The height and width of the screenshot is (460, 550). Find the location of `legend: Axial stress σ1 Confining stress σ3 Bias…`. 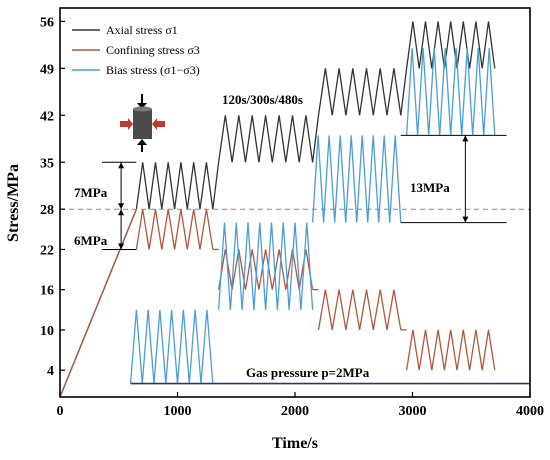

legend: Axial stress σ1 Confining stress σ3 Bias… is located at coordinates (136, 50).